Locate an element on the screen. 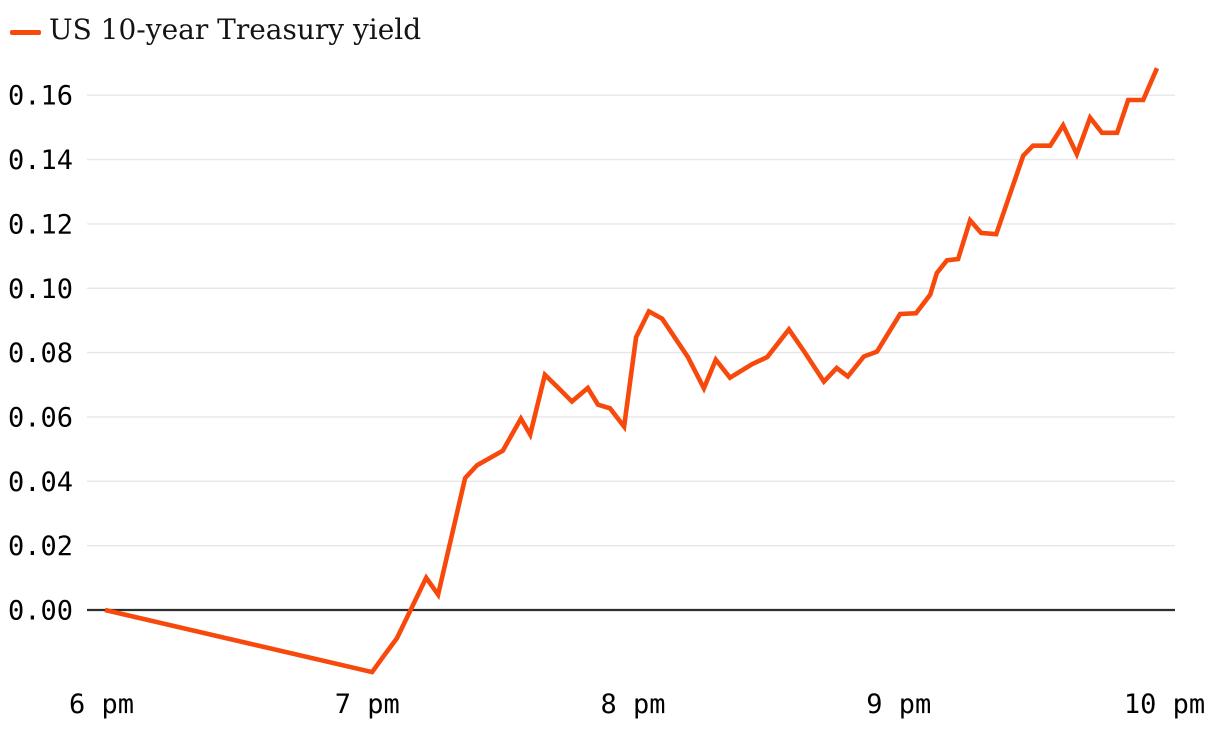 The height and width of the screenshot is (732, 1220). y-tick-label: 0.08 is located at coordinates (40, 353).